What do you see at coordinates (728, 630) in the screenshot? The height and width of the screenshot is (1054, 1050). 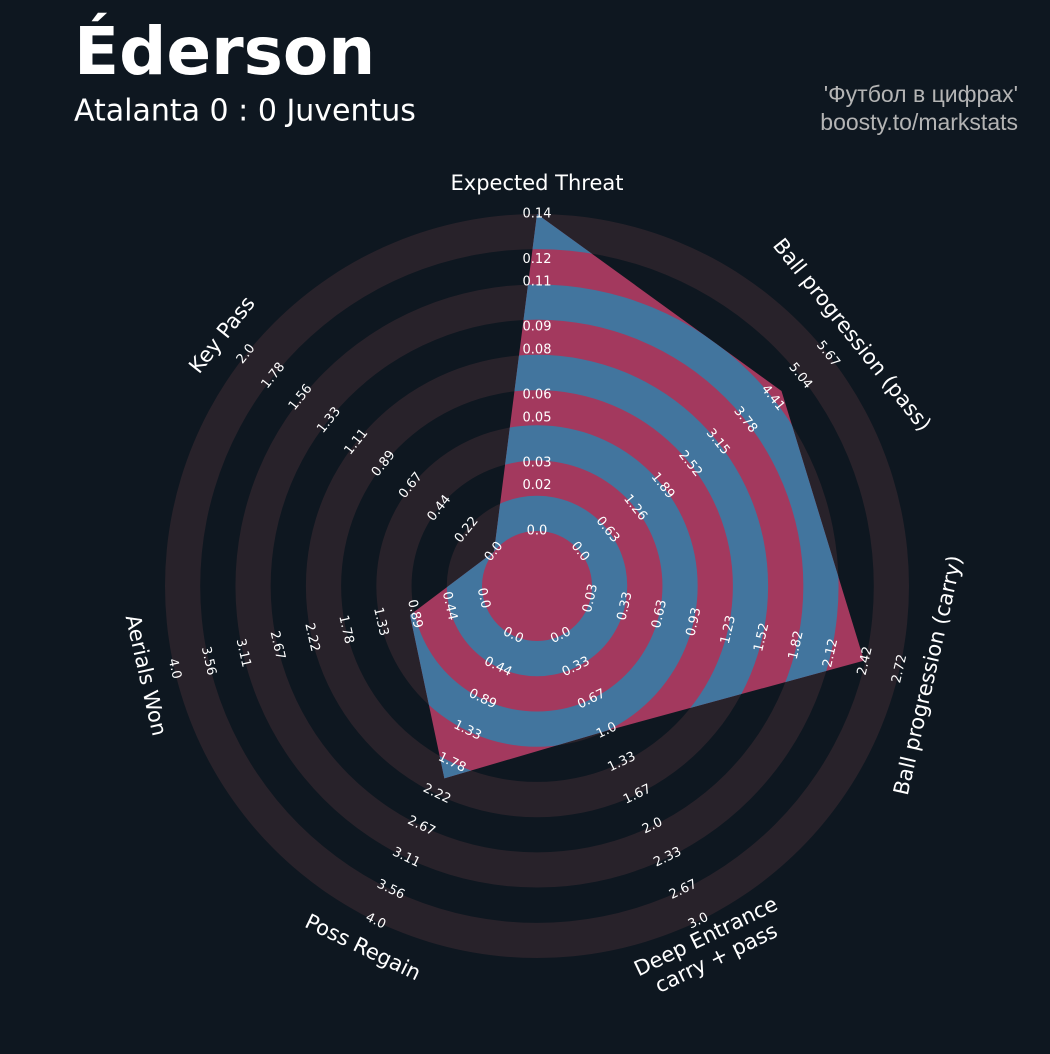 I see `tick-label: 1.23` at bounding box center [728, 630].